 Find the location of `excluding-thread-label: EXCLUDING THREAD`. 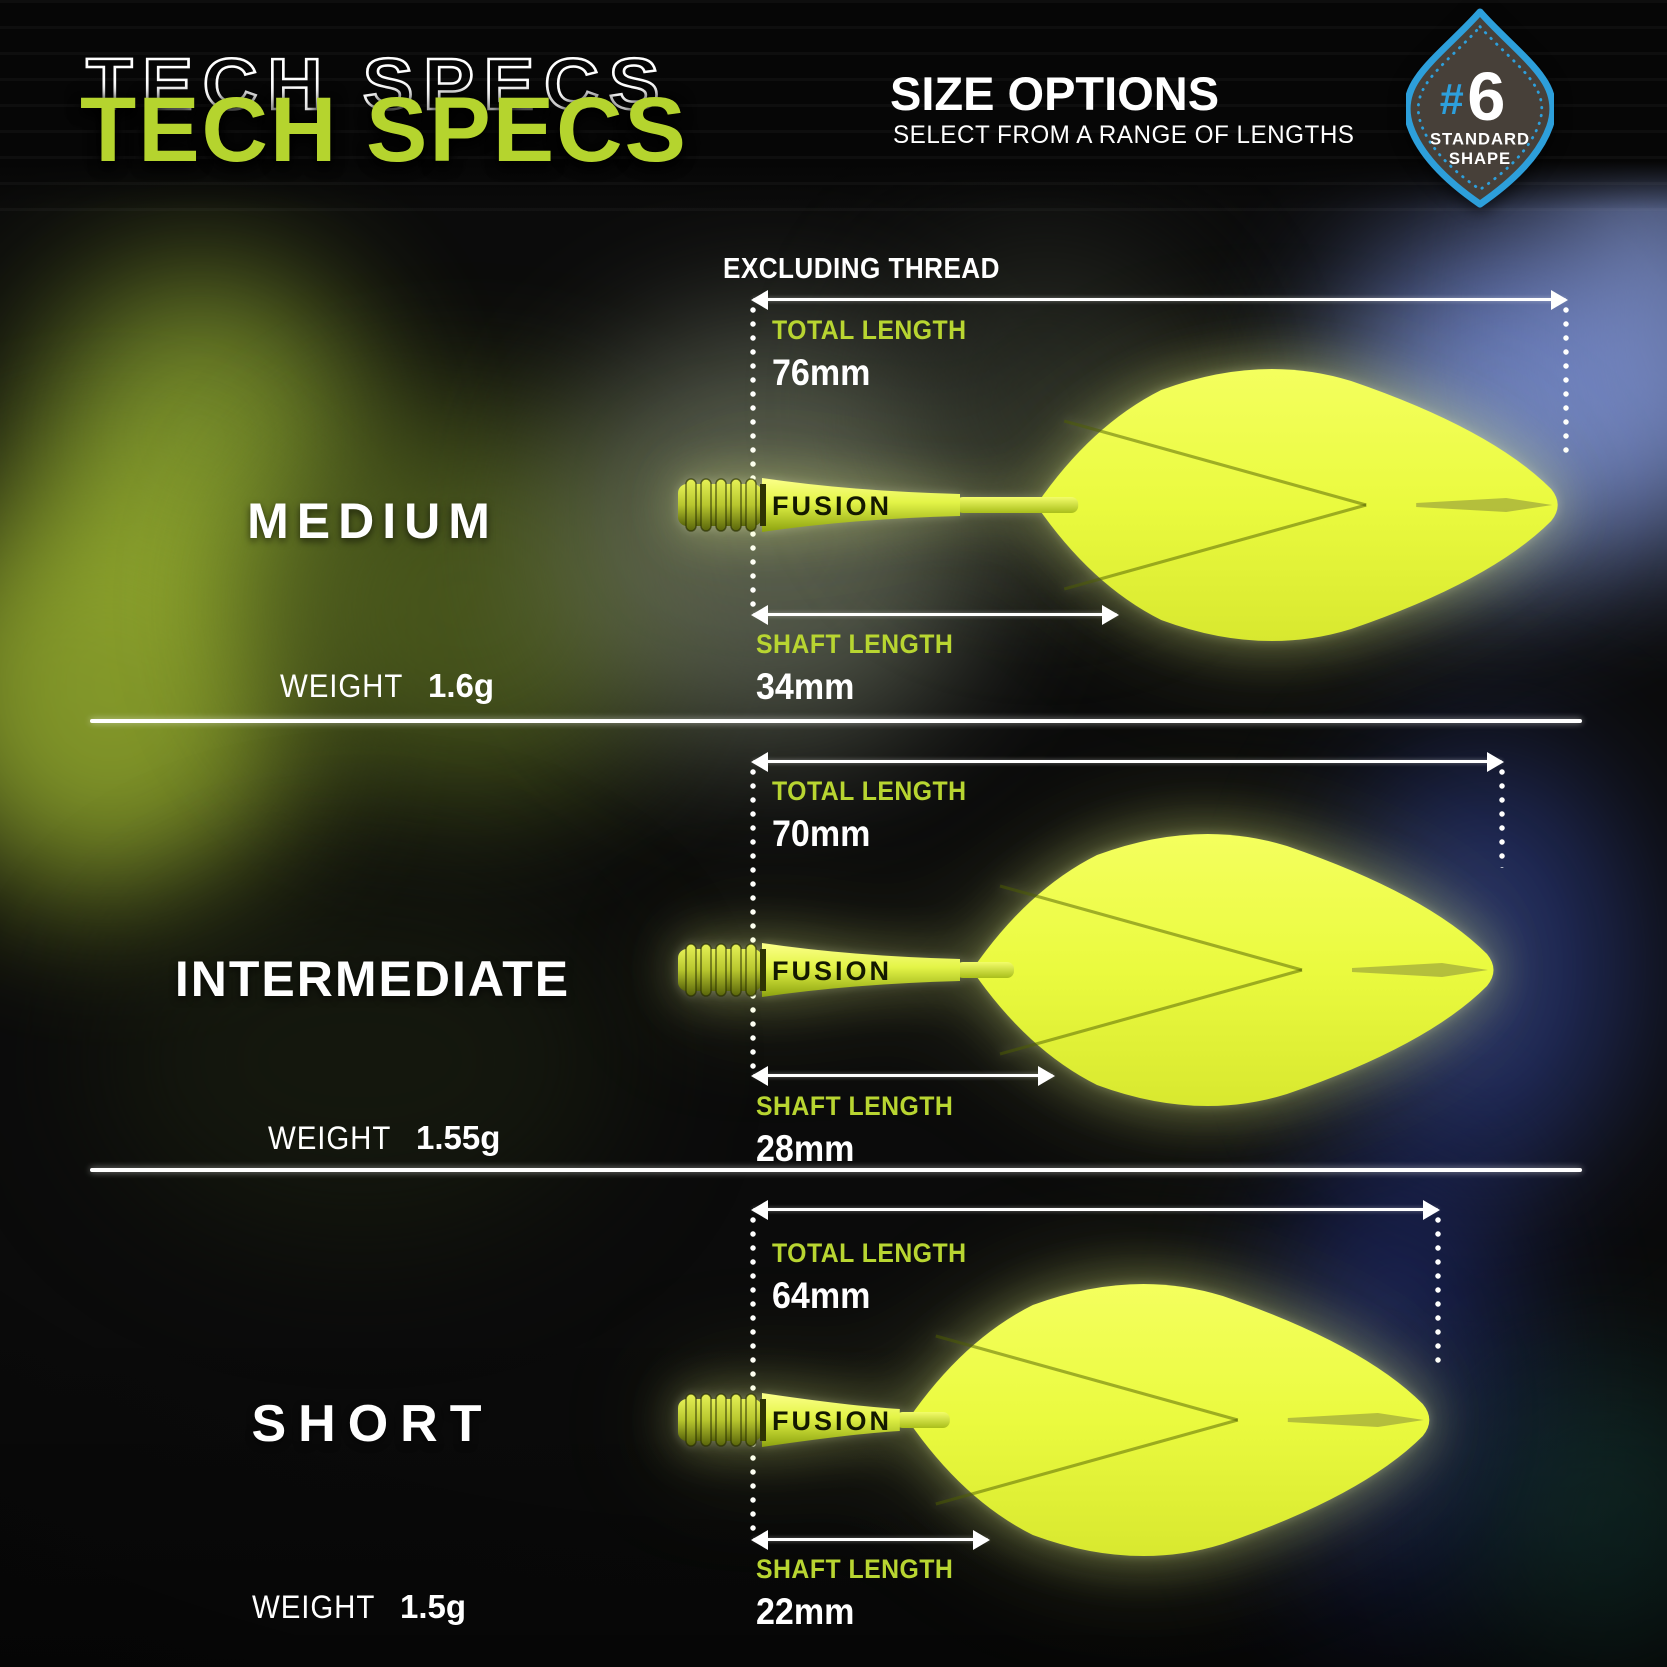

excluding-thread-label: EXCLUDING THREAD is located at coordinates (861, 269).